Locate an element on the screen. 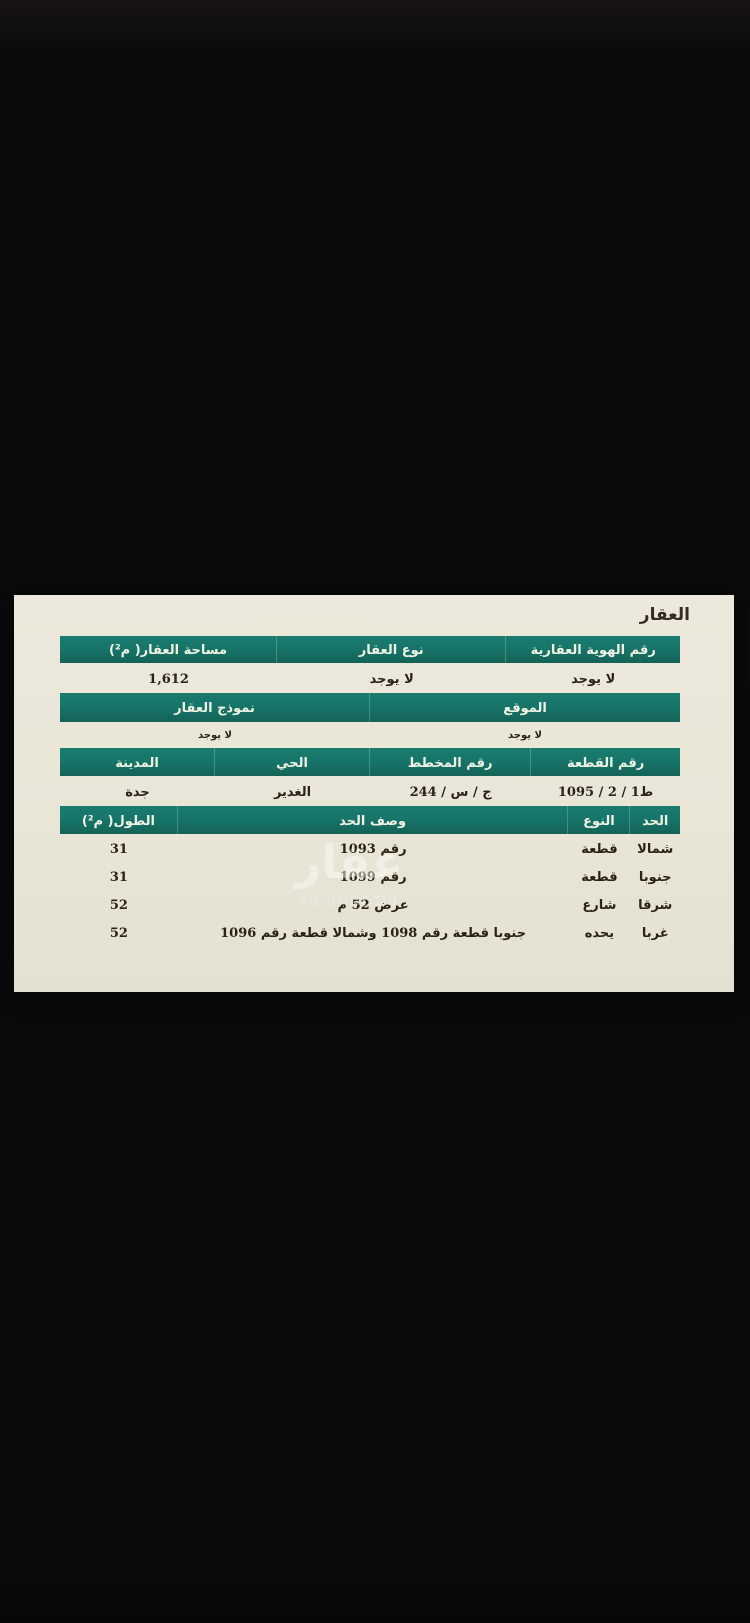 This screenshot has height=1623, width=750. boundary-row-east: شرقا شارع عرض 52 م 52 is located at coordinates (370, 904).